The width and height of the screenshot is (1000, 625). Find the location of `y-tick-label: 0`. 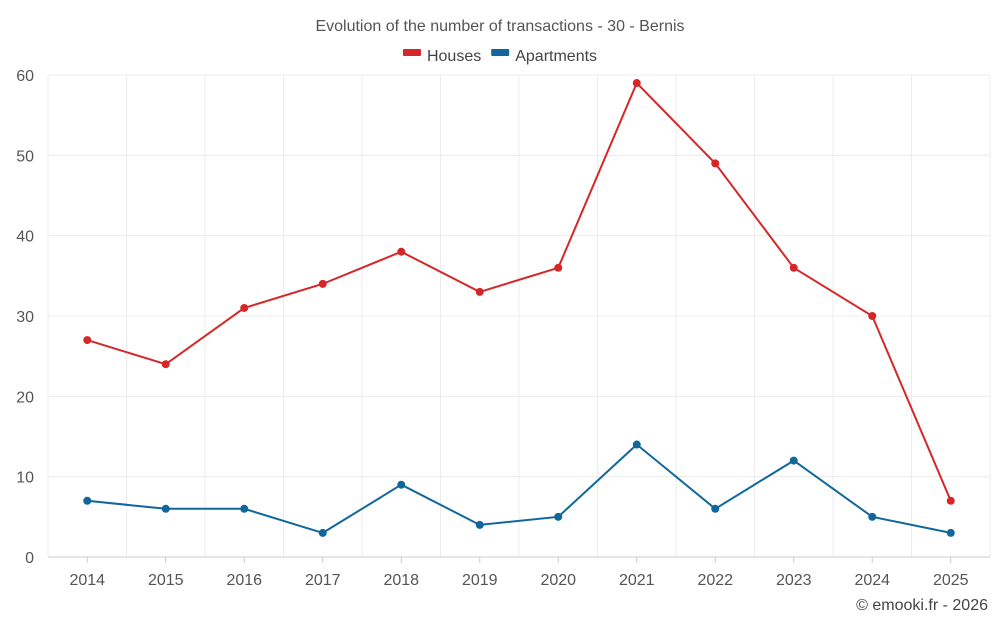

y-tick-label: 0 is located at coordinates (29, 558).